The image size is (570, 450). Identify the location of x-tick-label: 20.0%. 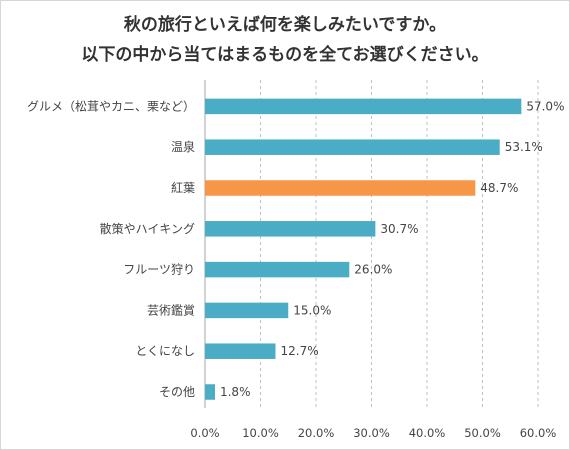
(316, 433).